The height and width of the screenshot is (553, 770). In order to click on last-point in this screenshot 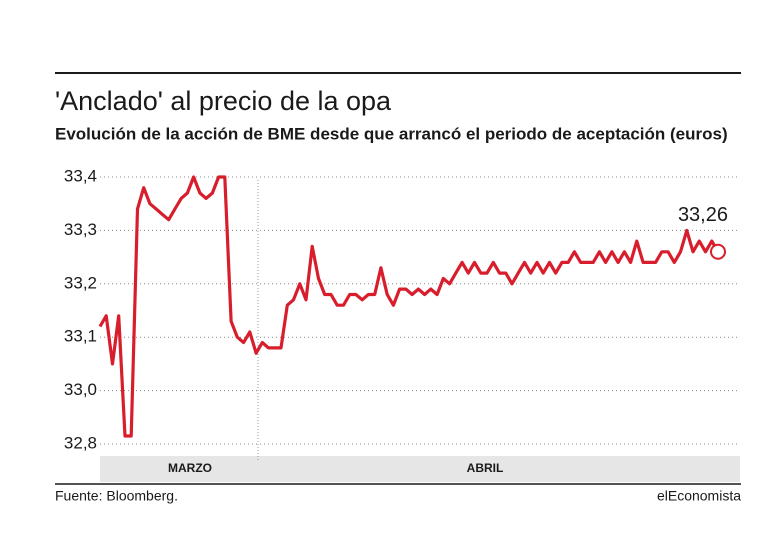, I will do `click(718, 251)`.